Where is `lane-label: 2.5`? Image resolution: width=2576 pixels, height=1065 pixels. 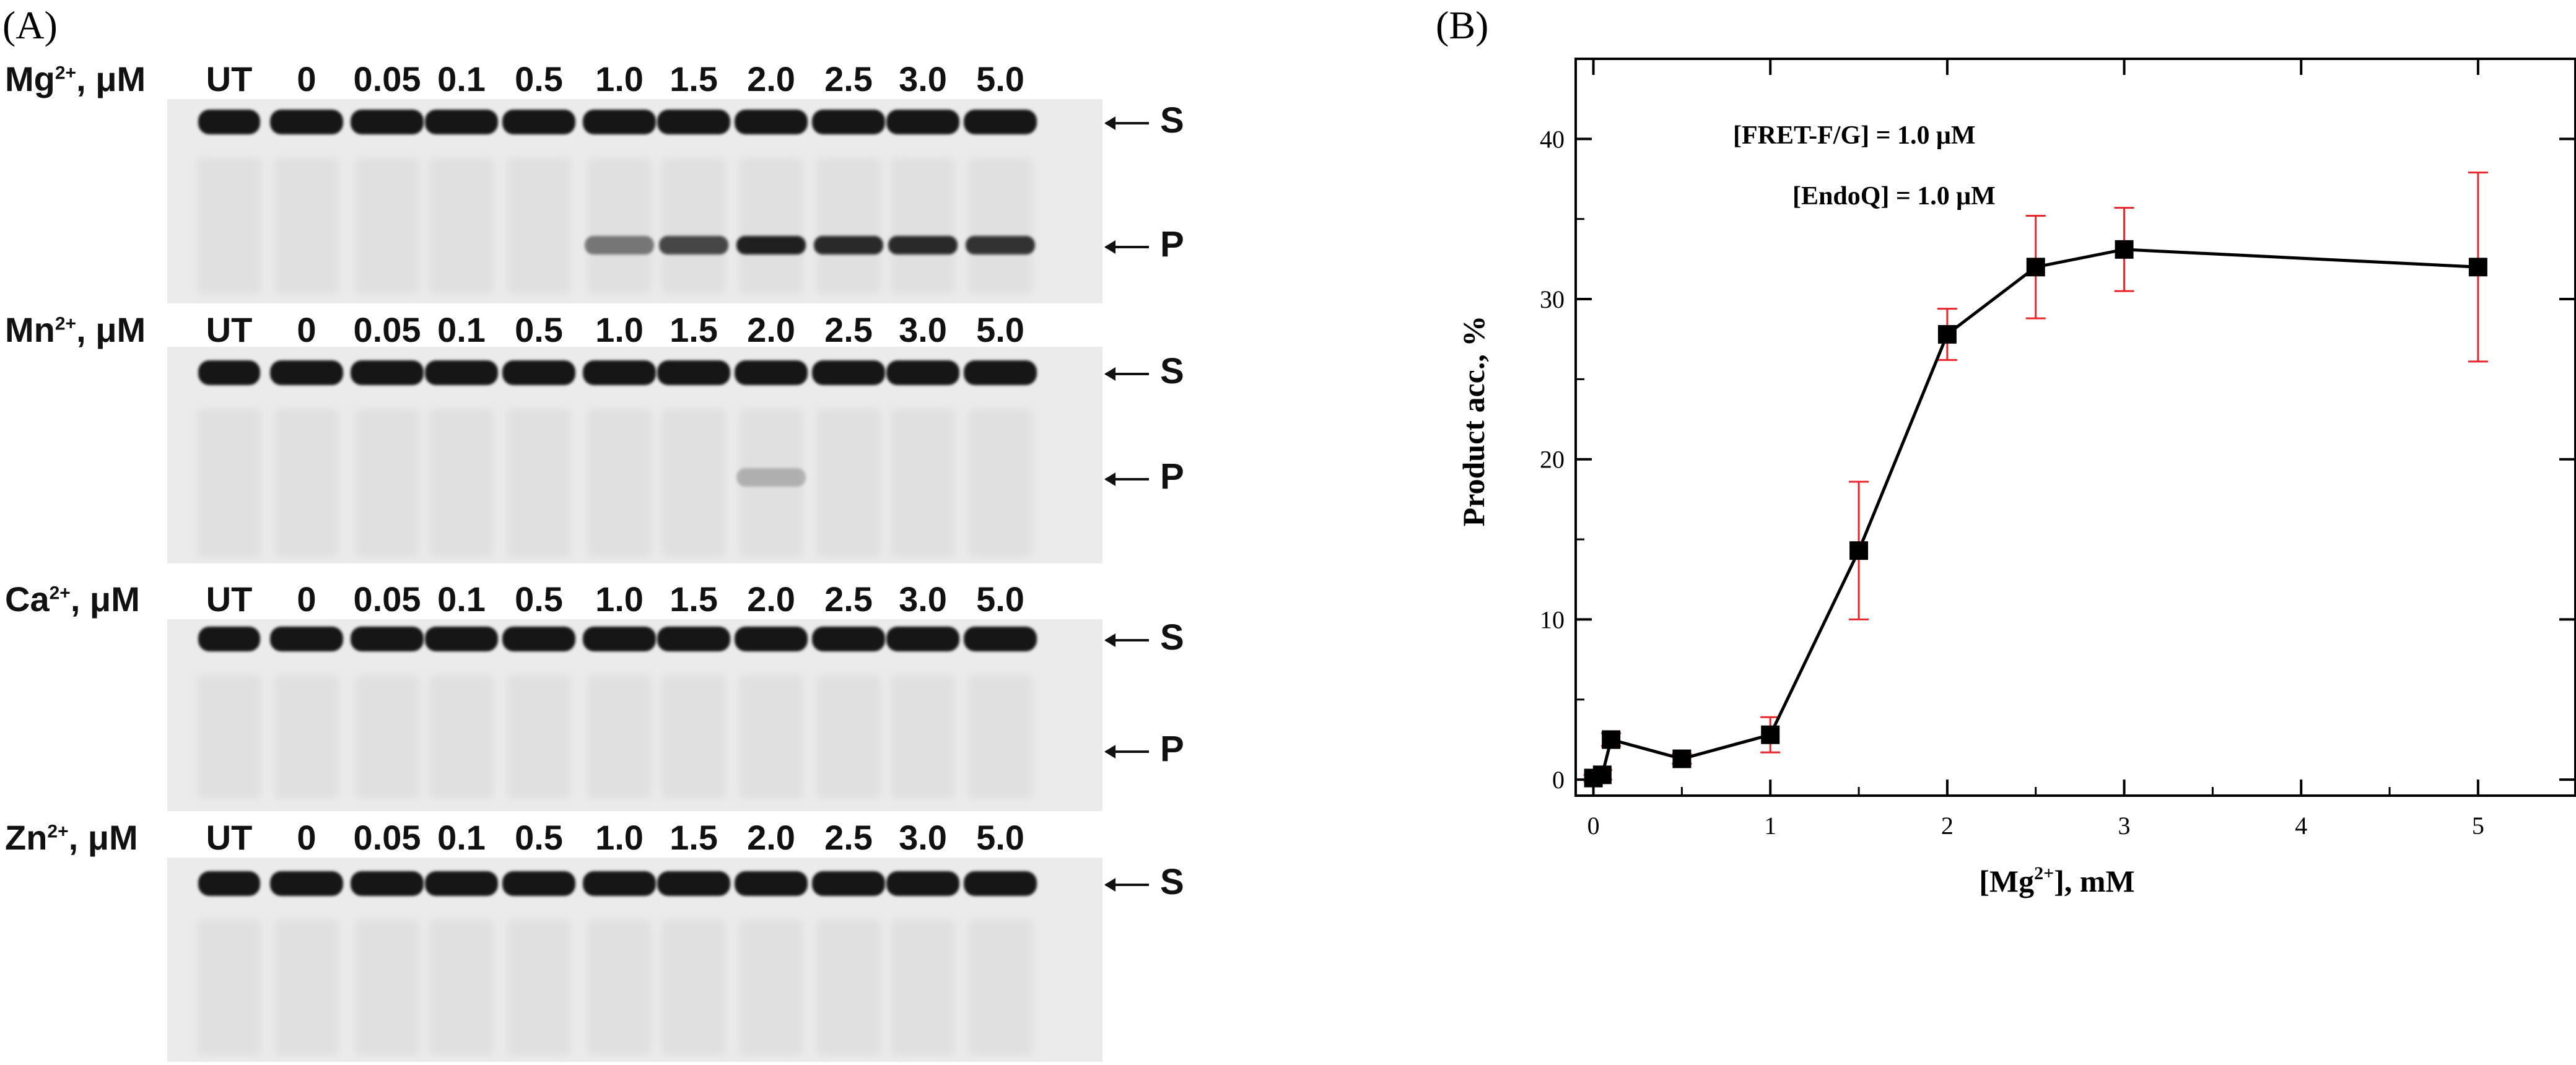
lane-label: 2.5 is located at coordinates (848, 837).